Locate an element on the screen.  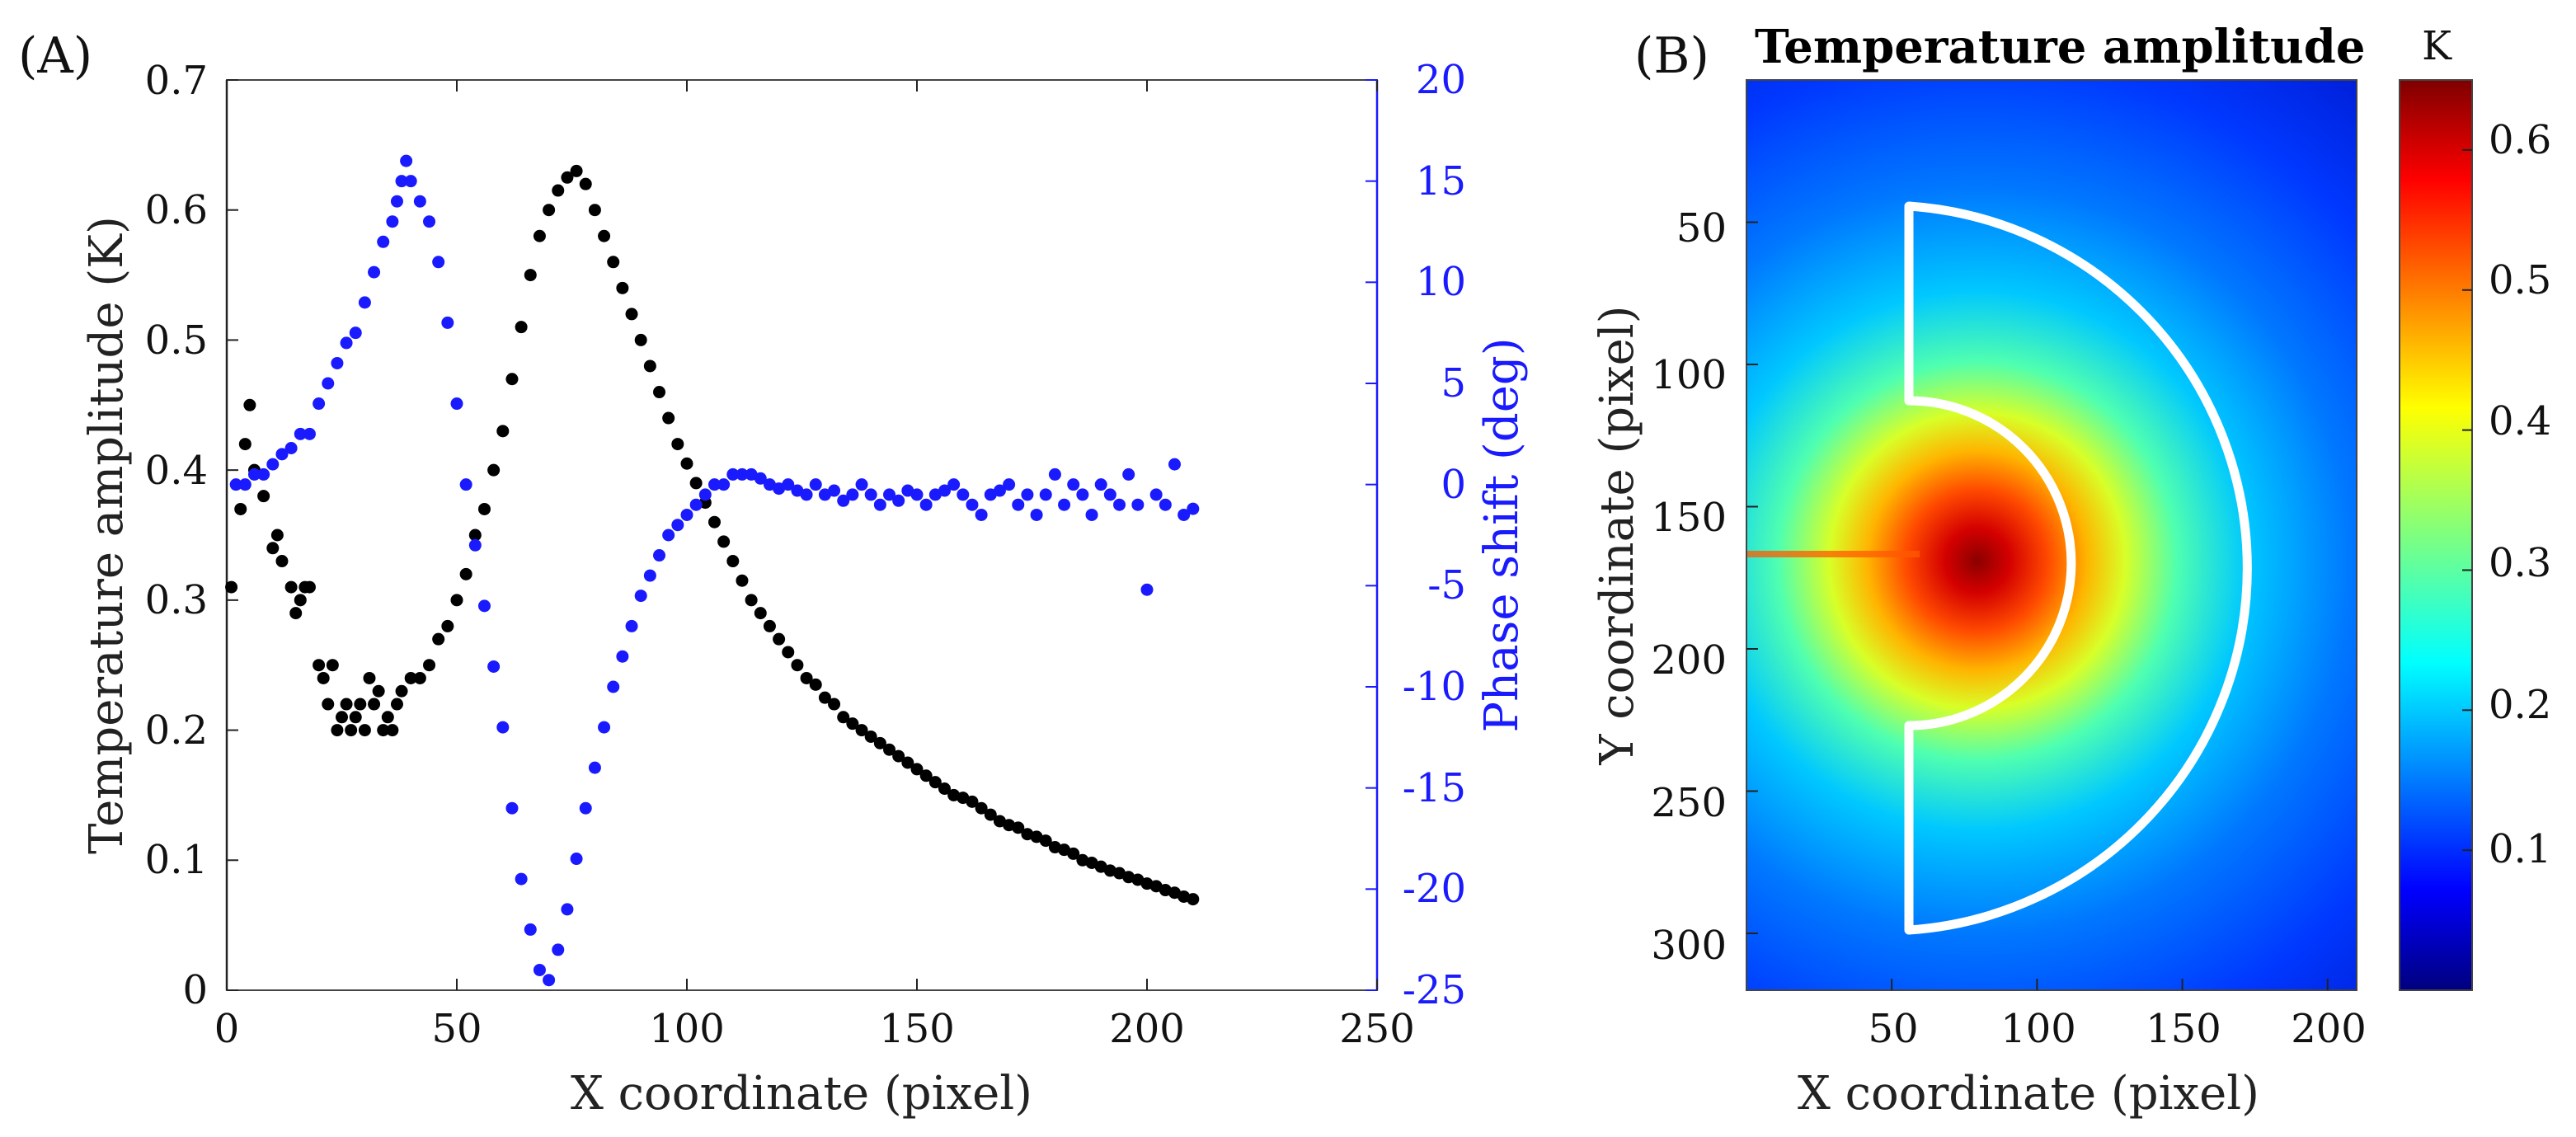
panel-b-title: Temperature amplitude is located at coordinates (2060, 47).